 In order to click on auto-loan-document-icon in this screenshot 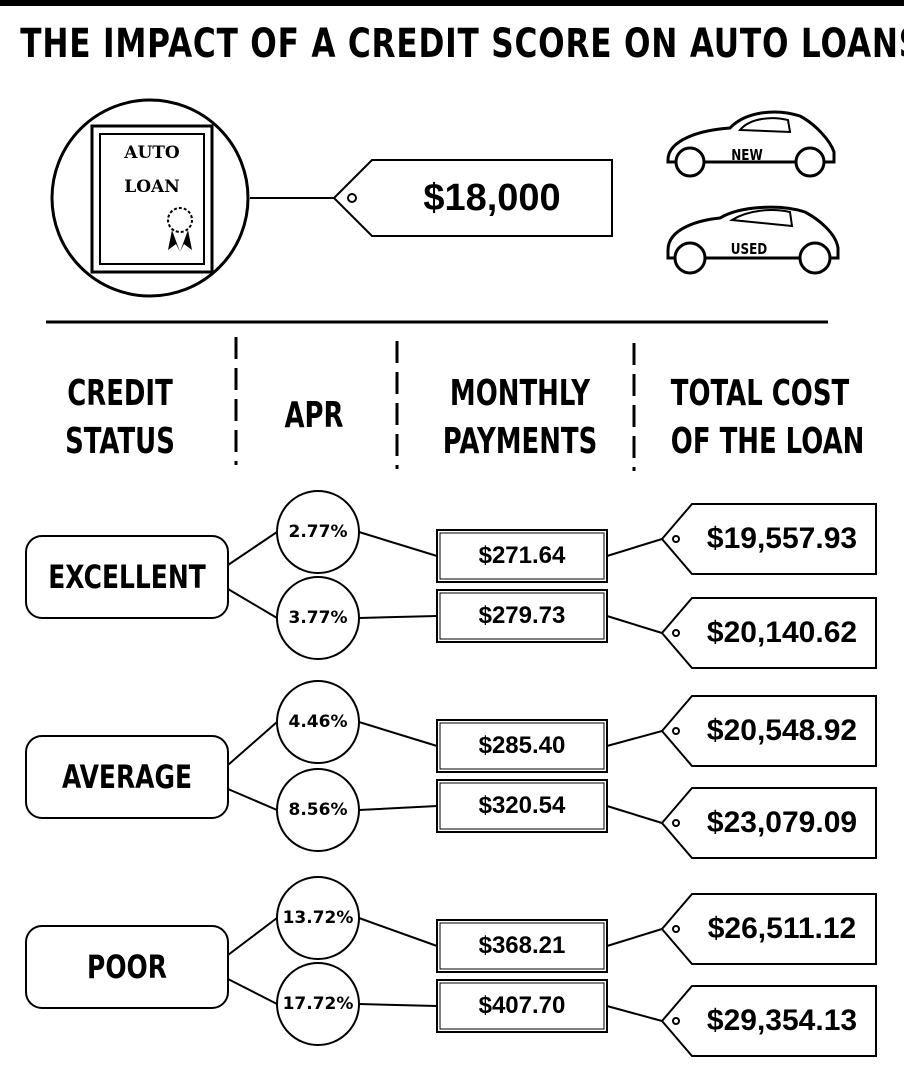, I will do `click(150, 198)`.